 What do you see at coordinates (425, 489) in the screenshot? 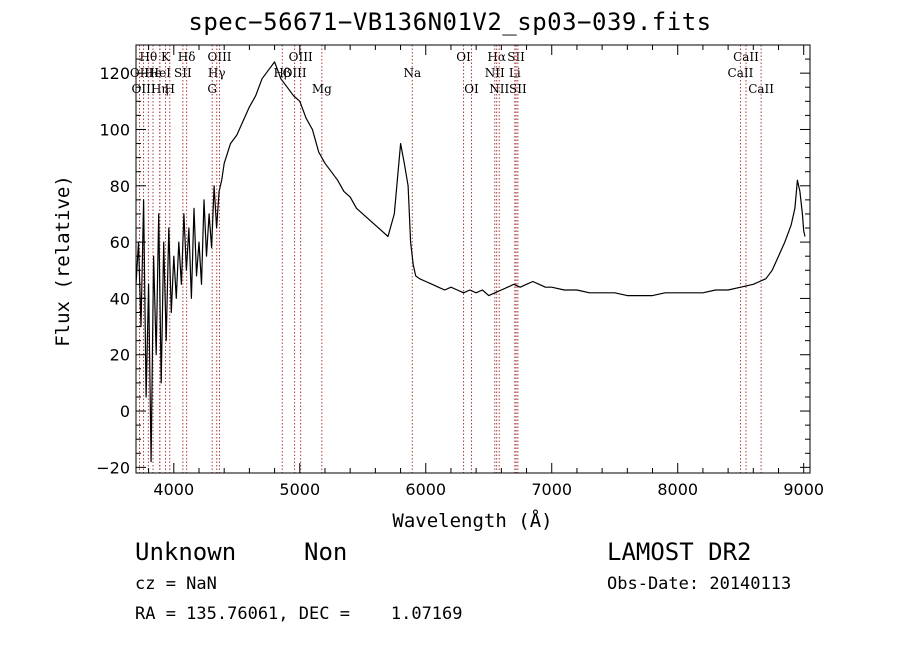
I see `x-tick-label: 6000` at bounding box center [425, 489].